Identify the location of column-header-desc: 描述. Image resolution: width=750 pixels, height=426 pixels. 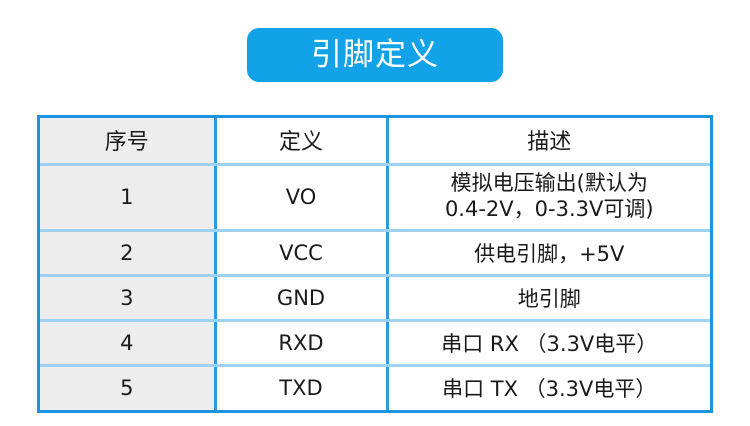
(548, 142).